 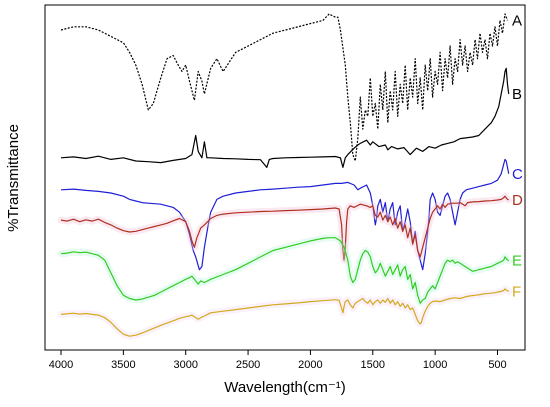 What do you see at coordinates (123, 365) in the screenshot?
I see `x-tick-label: 3500` at bounding box center [123, 365].